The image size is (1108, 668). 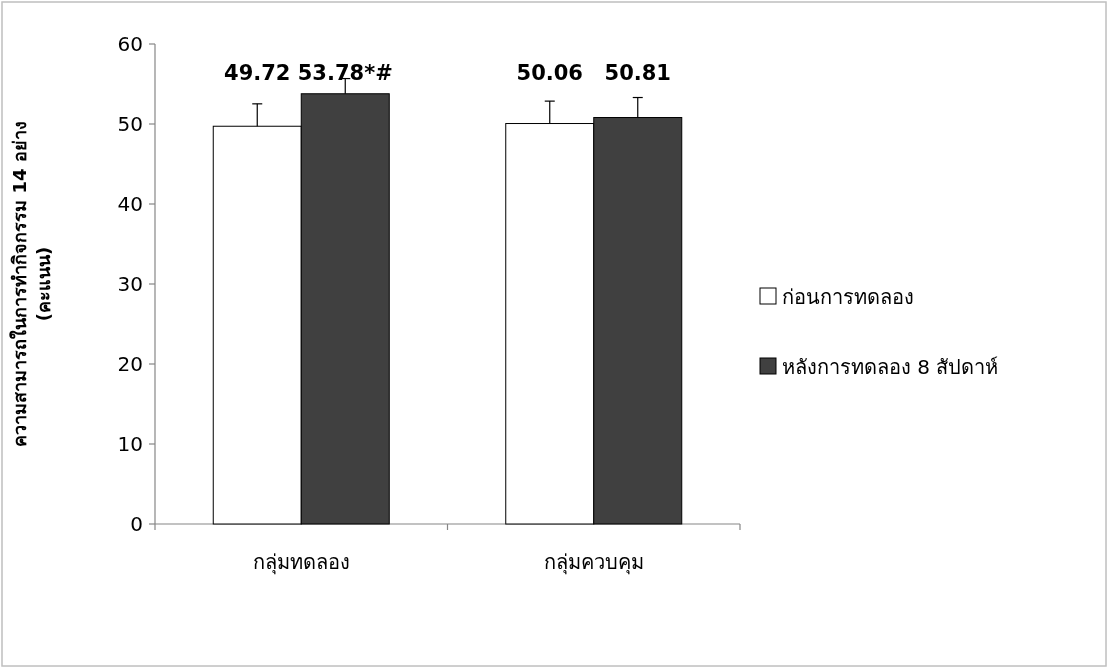 I want to click on data-label: 53.78*#, so click(x=345, y=73).